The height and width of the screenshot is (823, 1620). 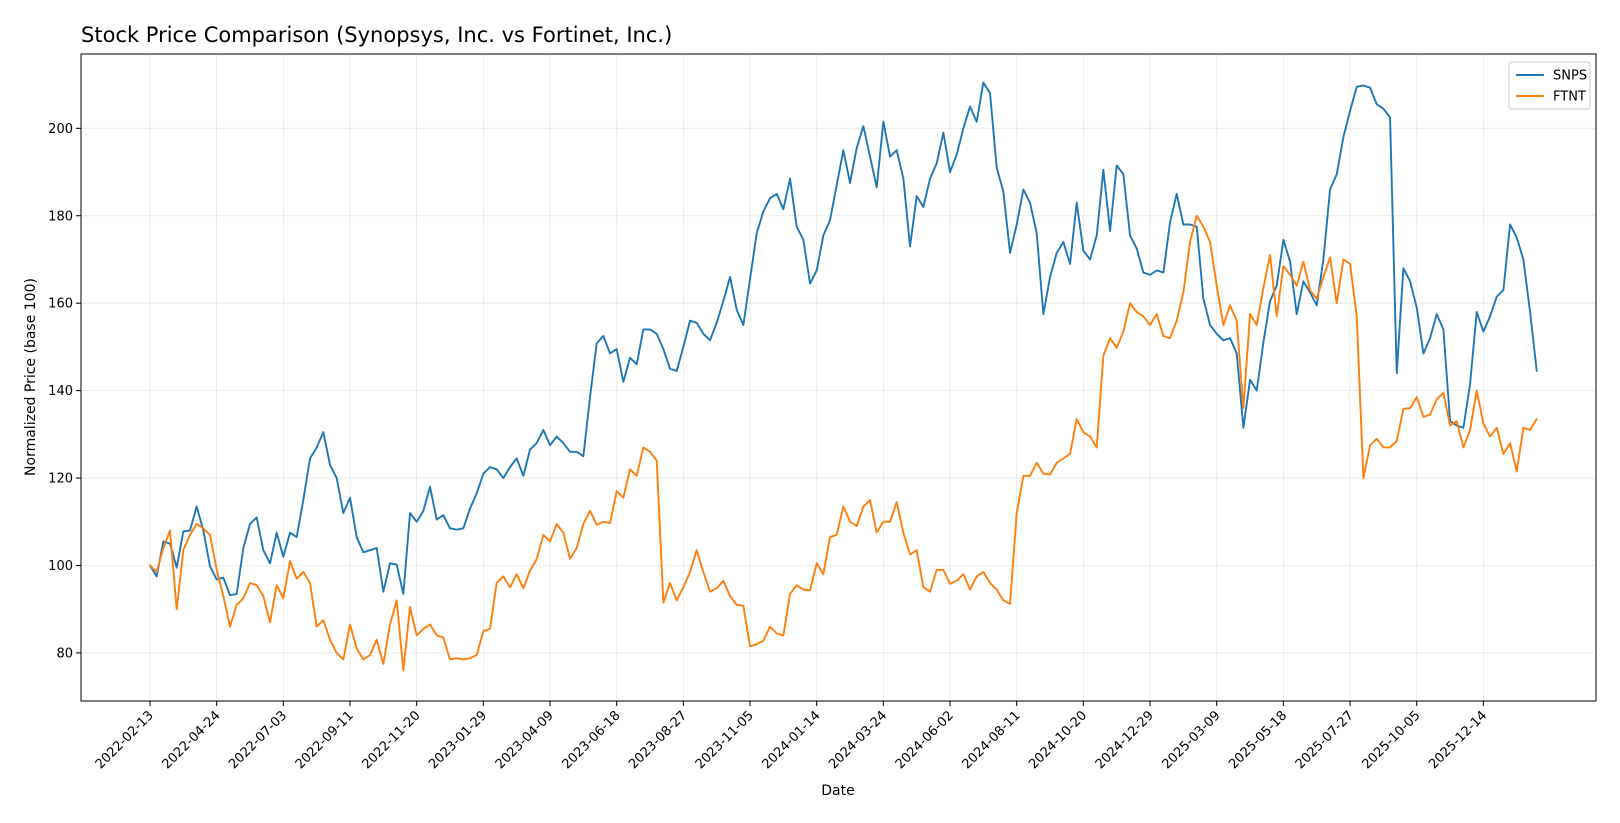 What do you see at coordinates (60, 304) in the screenshot?
I see `y-tick-label: 160` at bounding box center [60, 304].